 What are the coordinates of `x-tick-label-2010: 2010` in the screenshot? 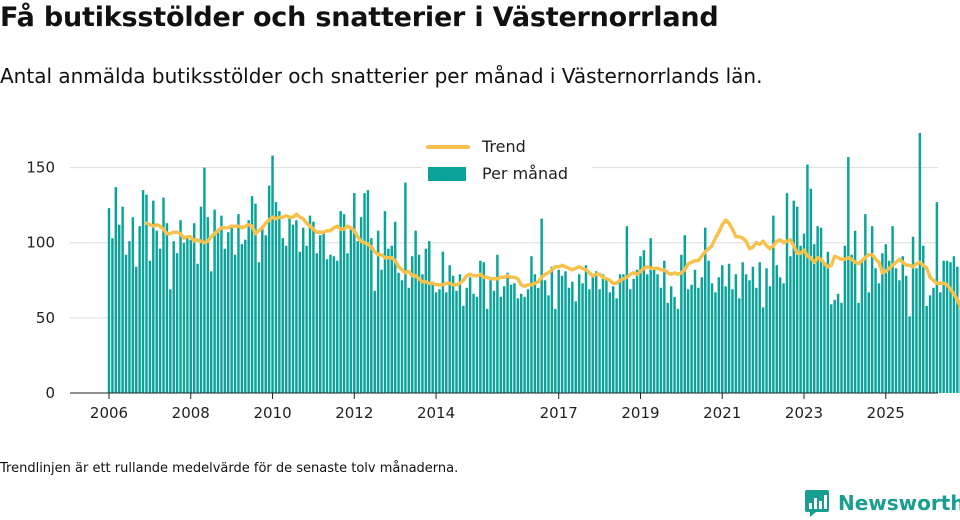 It's located at (272, 413).